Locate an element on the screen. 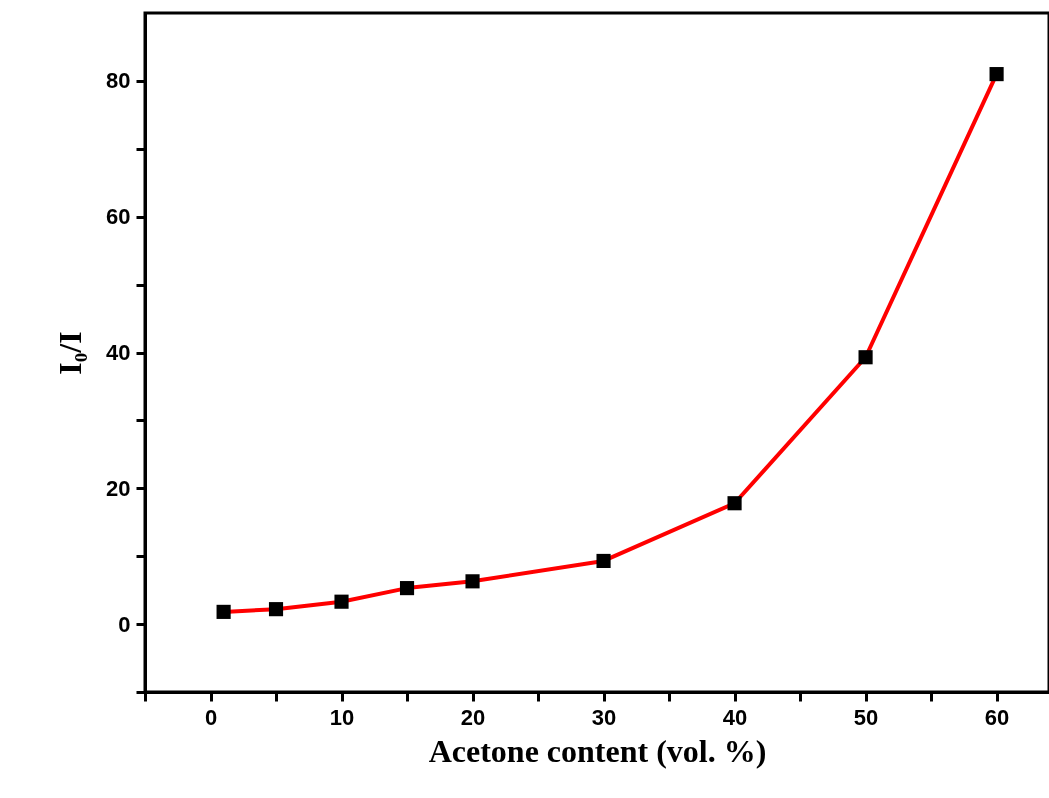  y-tick-label: 20 is located at coordinates (118, 488).